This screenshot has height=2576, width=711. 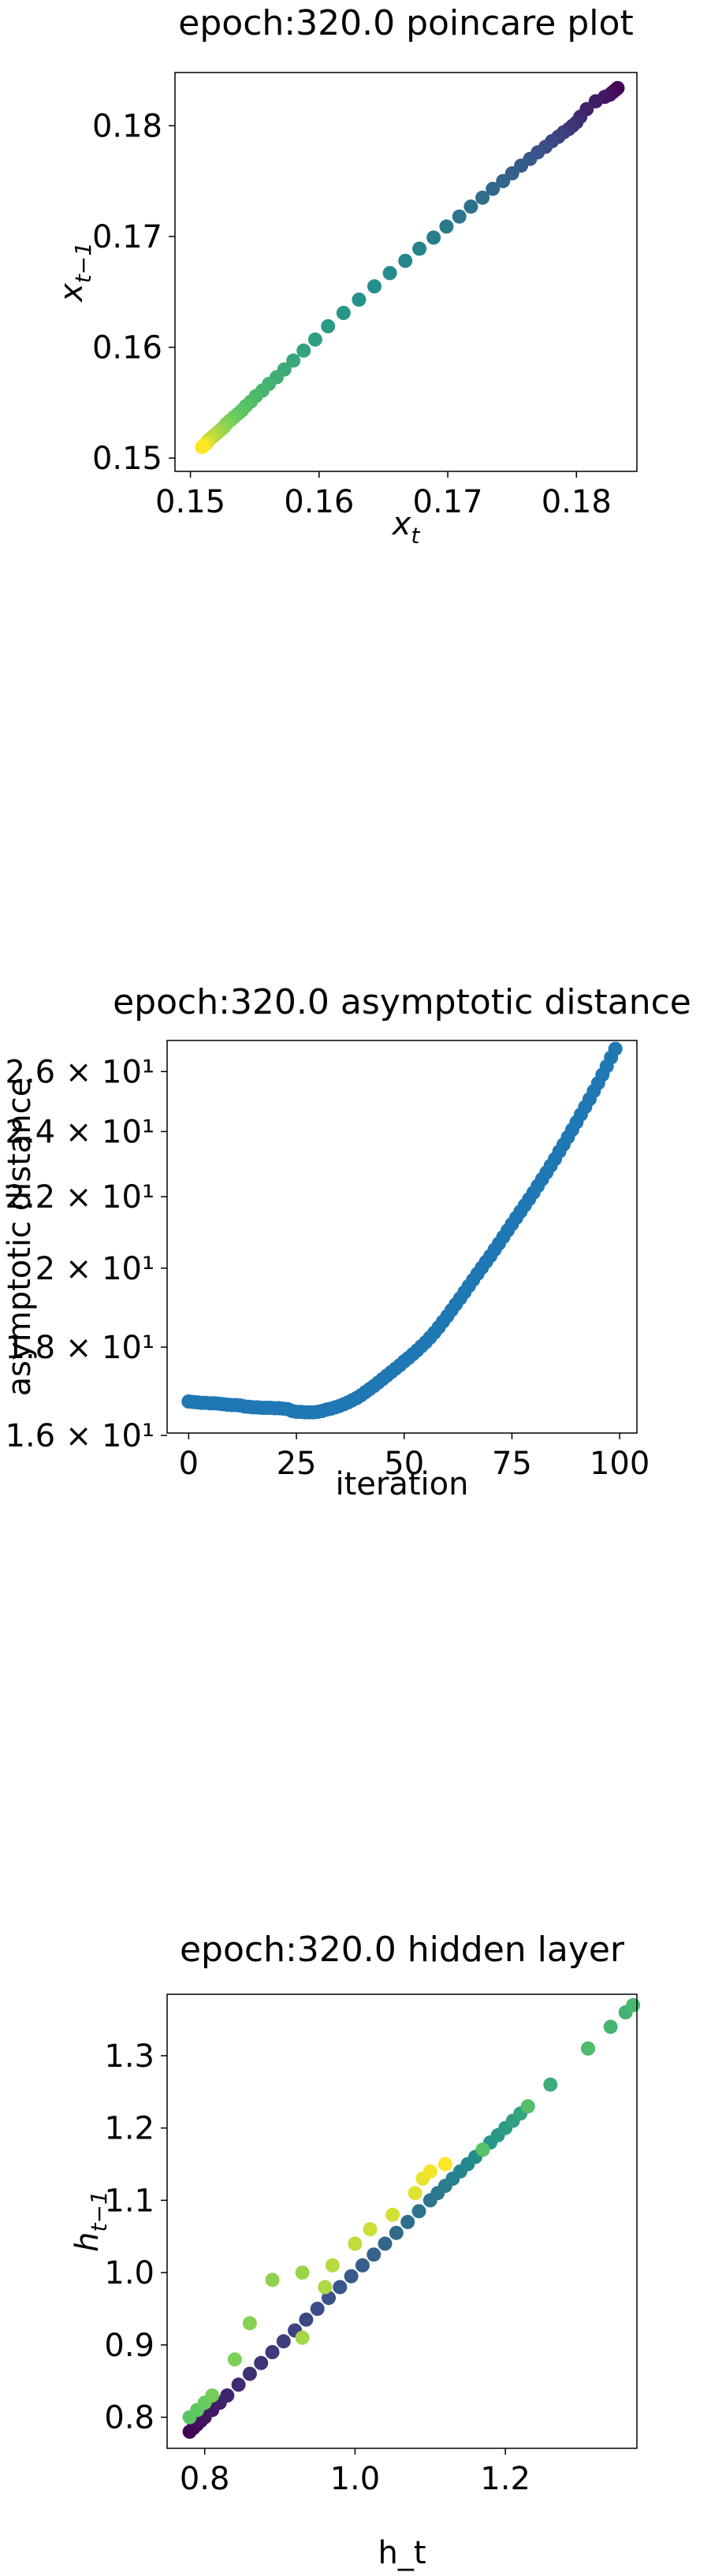 What do you see at coordinates (129, 2273) in the screenshot?
I see `y-tick-label: 1.0` at bounding box center [129, 2273].